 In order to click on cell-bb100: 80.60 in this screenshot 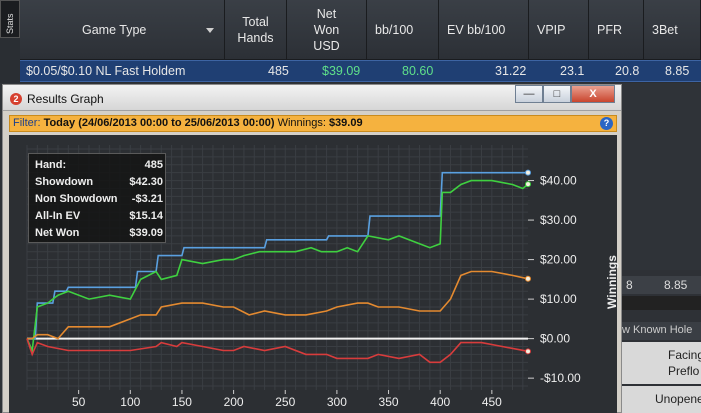, I will do `click(418, 71)`.